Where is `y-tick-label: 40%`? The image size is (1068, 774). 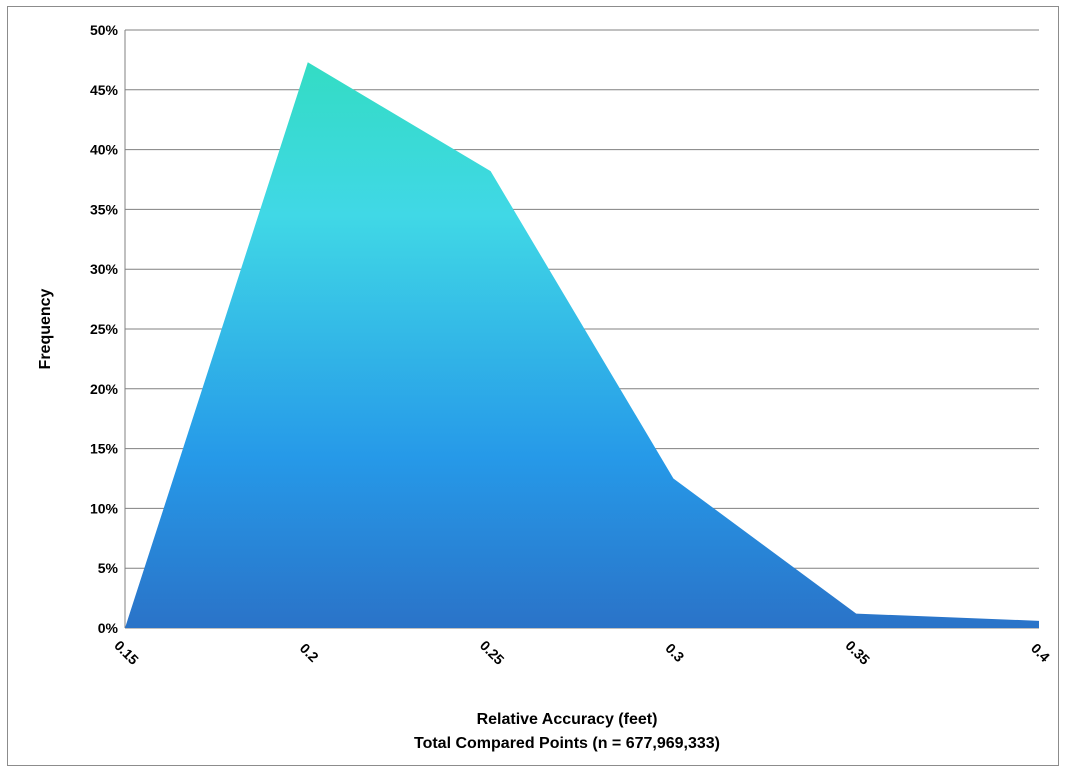
y-tick-label: 40% is located at coordinates (104, 150).